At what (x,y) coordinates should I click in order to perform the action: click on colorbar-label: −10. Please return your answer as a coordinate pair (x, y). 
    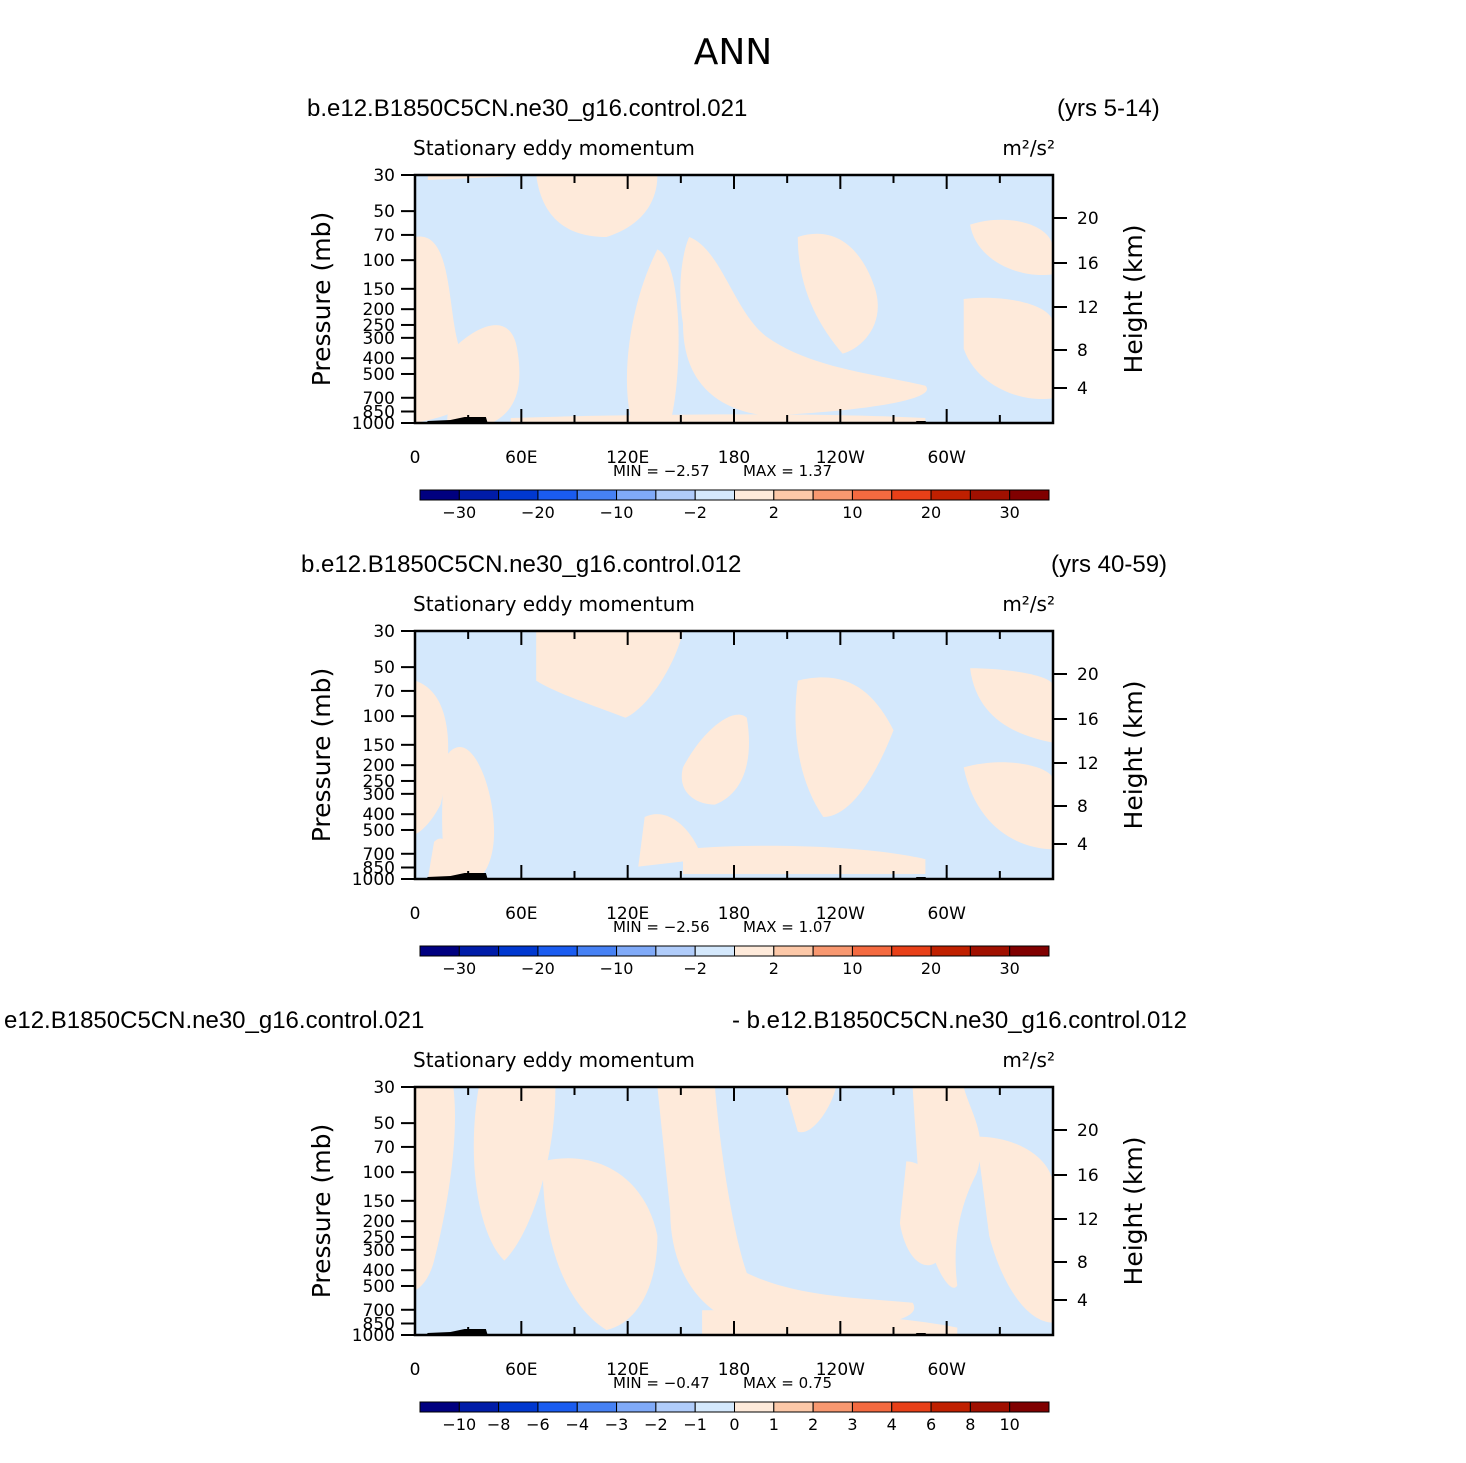
    Looking at the image, I should click on (617, 968).